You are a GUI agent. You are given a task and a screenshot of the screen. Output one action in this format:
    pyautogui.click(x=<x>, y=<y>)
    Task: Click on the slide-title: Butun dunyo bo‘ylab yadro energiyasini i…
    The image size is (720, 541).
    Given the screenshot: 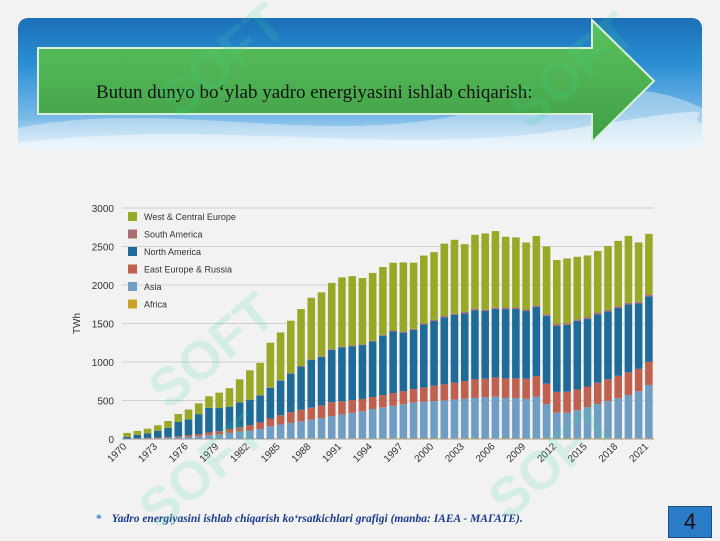 What is the action you would take?
    pyautogui.click(x=356, y=93)
    